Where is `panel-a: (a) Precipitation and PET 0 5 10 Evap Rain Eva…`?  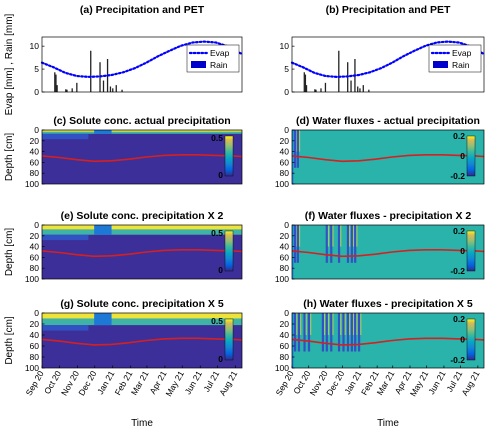 panel-a: (a) Precipitation and PET 0 5 10 Evap Rain Eva… is located at coordinates (124, 59).